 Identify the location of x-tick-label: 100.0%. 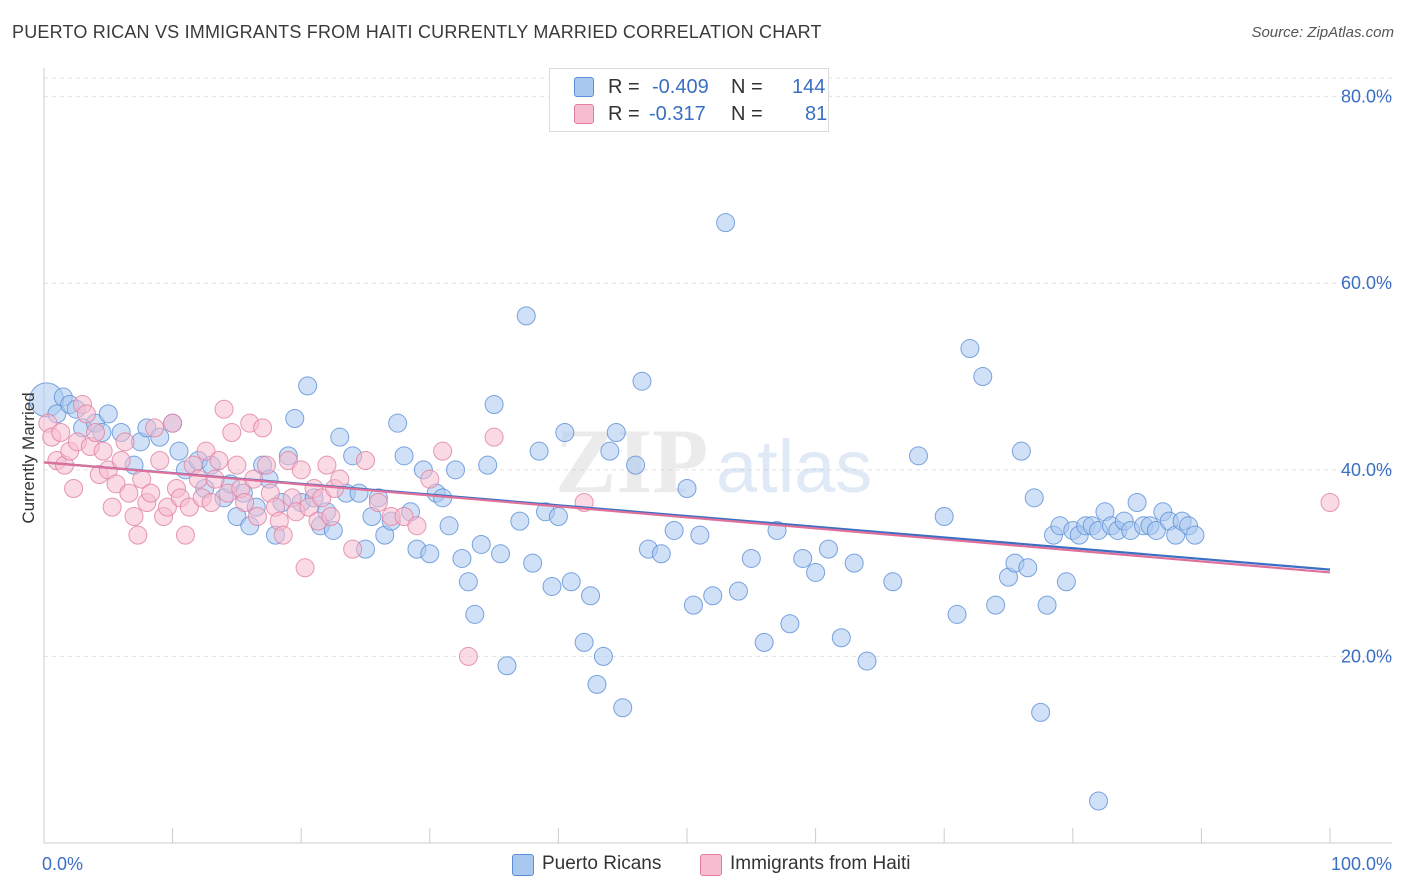
(1361, 864).